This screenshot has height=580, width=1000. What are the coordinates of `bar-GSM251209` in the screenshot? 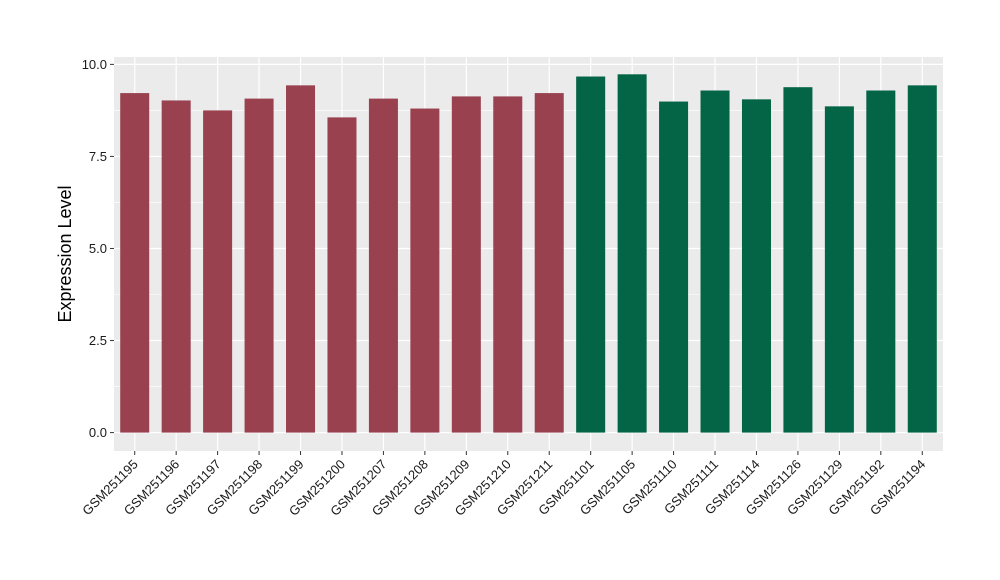 It's located at (466, 264).